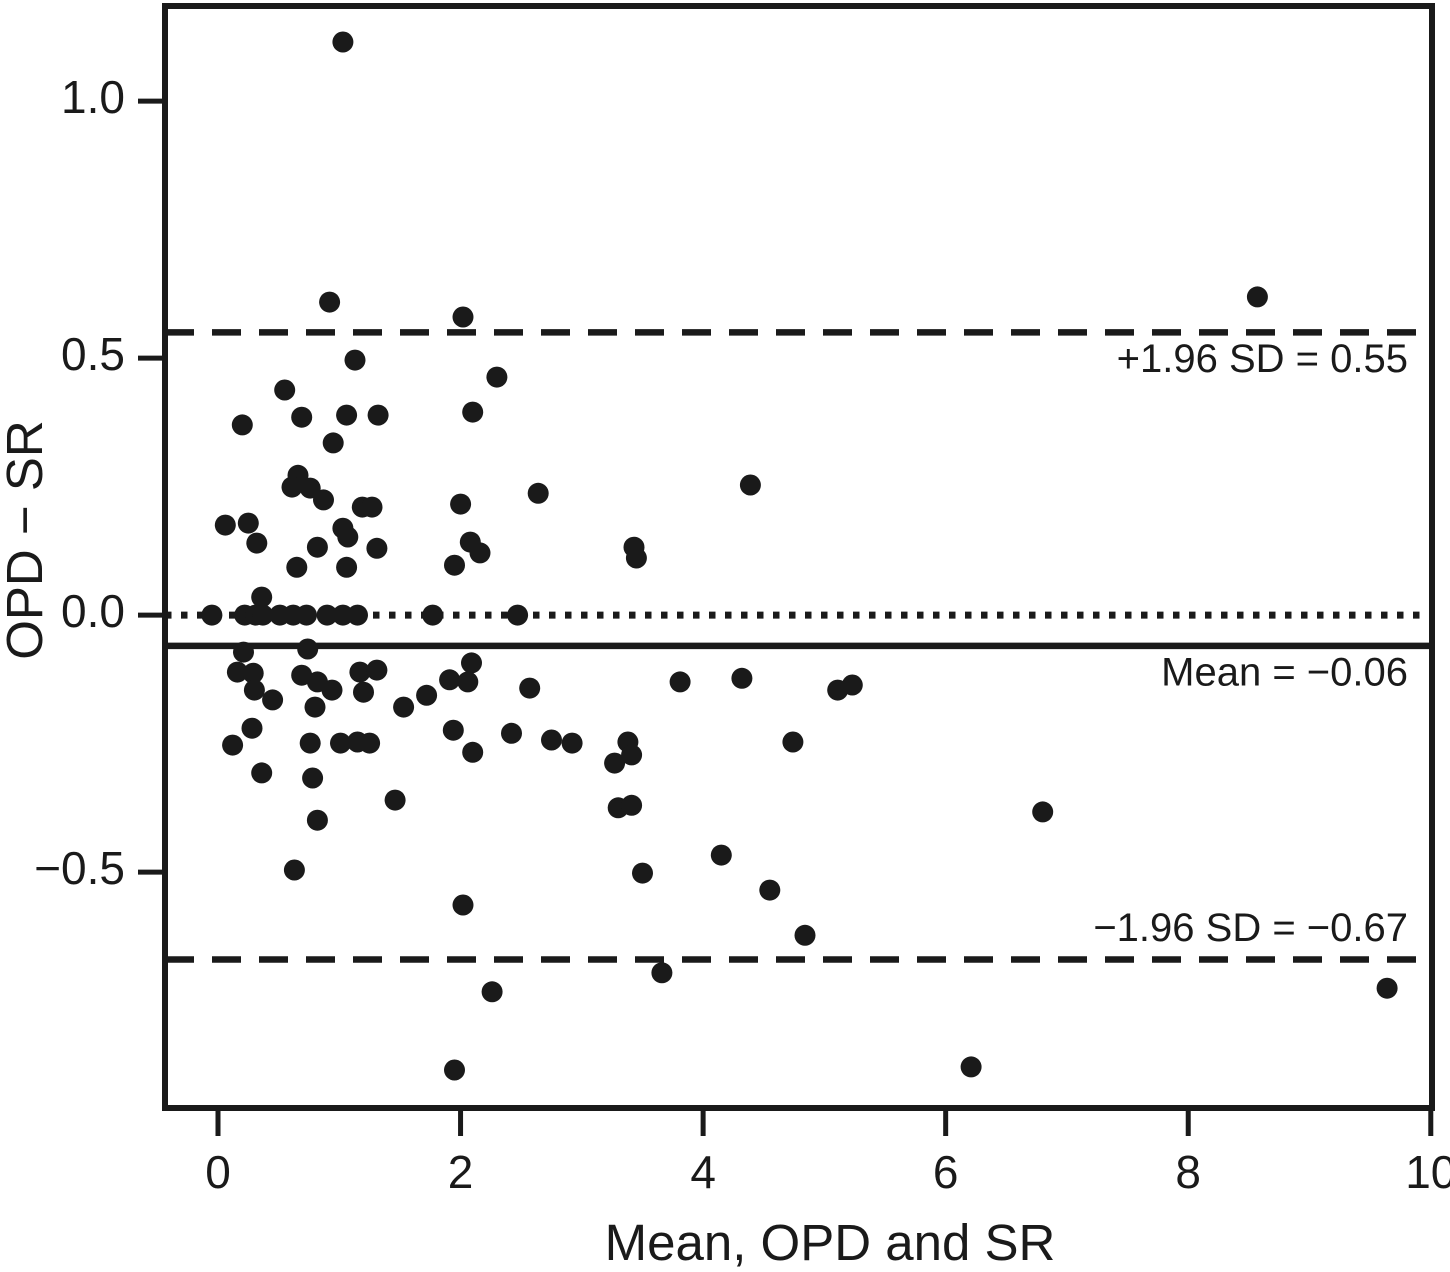 The width and height of the screenshot is (1450, 1272). I want to click on y-axis-title: OPD − SR, so click(26, 540).